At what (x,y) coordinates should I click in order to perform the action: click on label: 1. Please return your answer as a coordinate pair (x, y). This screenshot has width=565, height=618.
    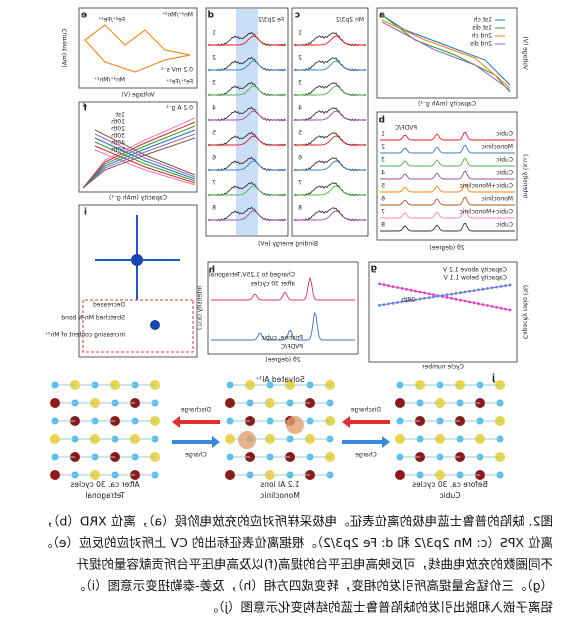
    Looking at the image, I should click on (214, 33).